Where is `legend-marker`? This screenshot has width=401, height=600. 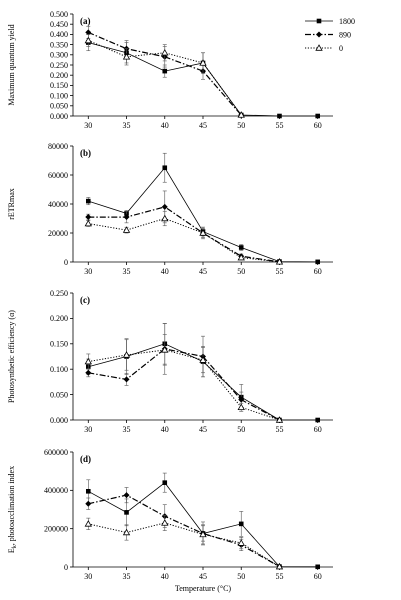
legend-marker is located at coordinates (319, 34).